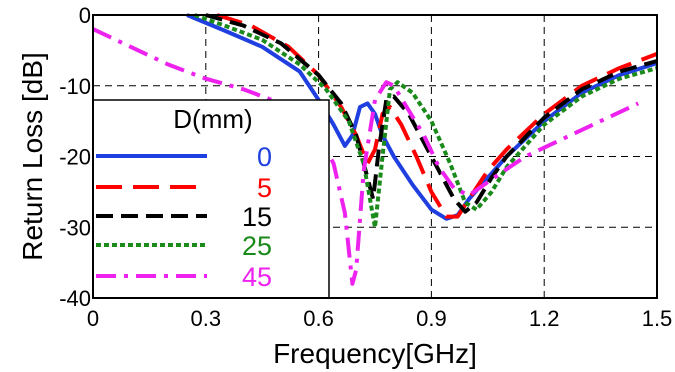 This screenshot has height=372, width=675. Describe the element at coordinates (32, 156) in the screenshot. I see `y-axis-label: Return Loss [dB]` at that location.